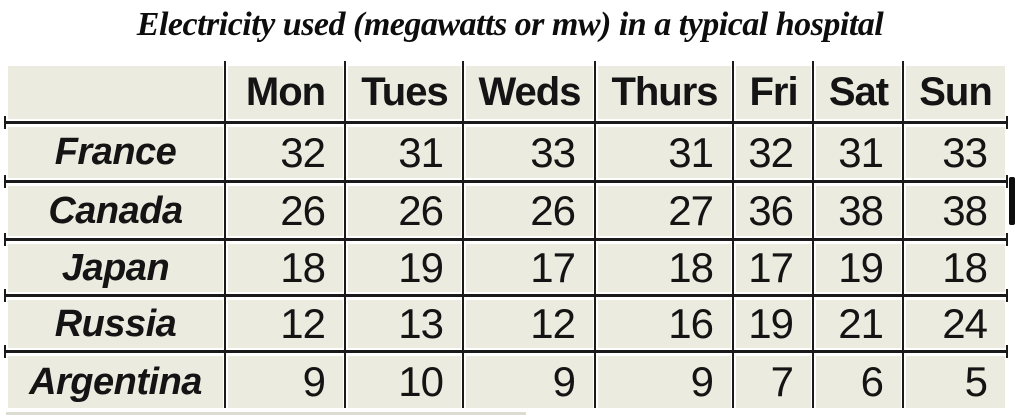 Image resolution: width=1020 pixels, height=419 pixels. Describe the element at coordinates (664, 324) in the screenshot. I see `value-cell: 16` at that location.